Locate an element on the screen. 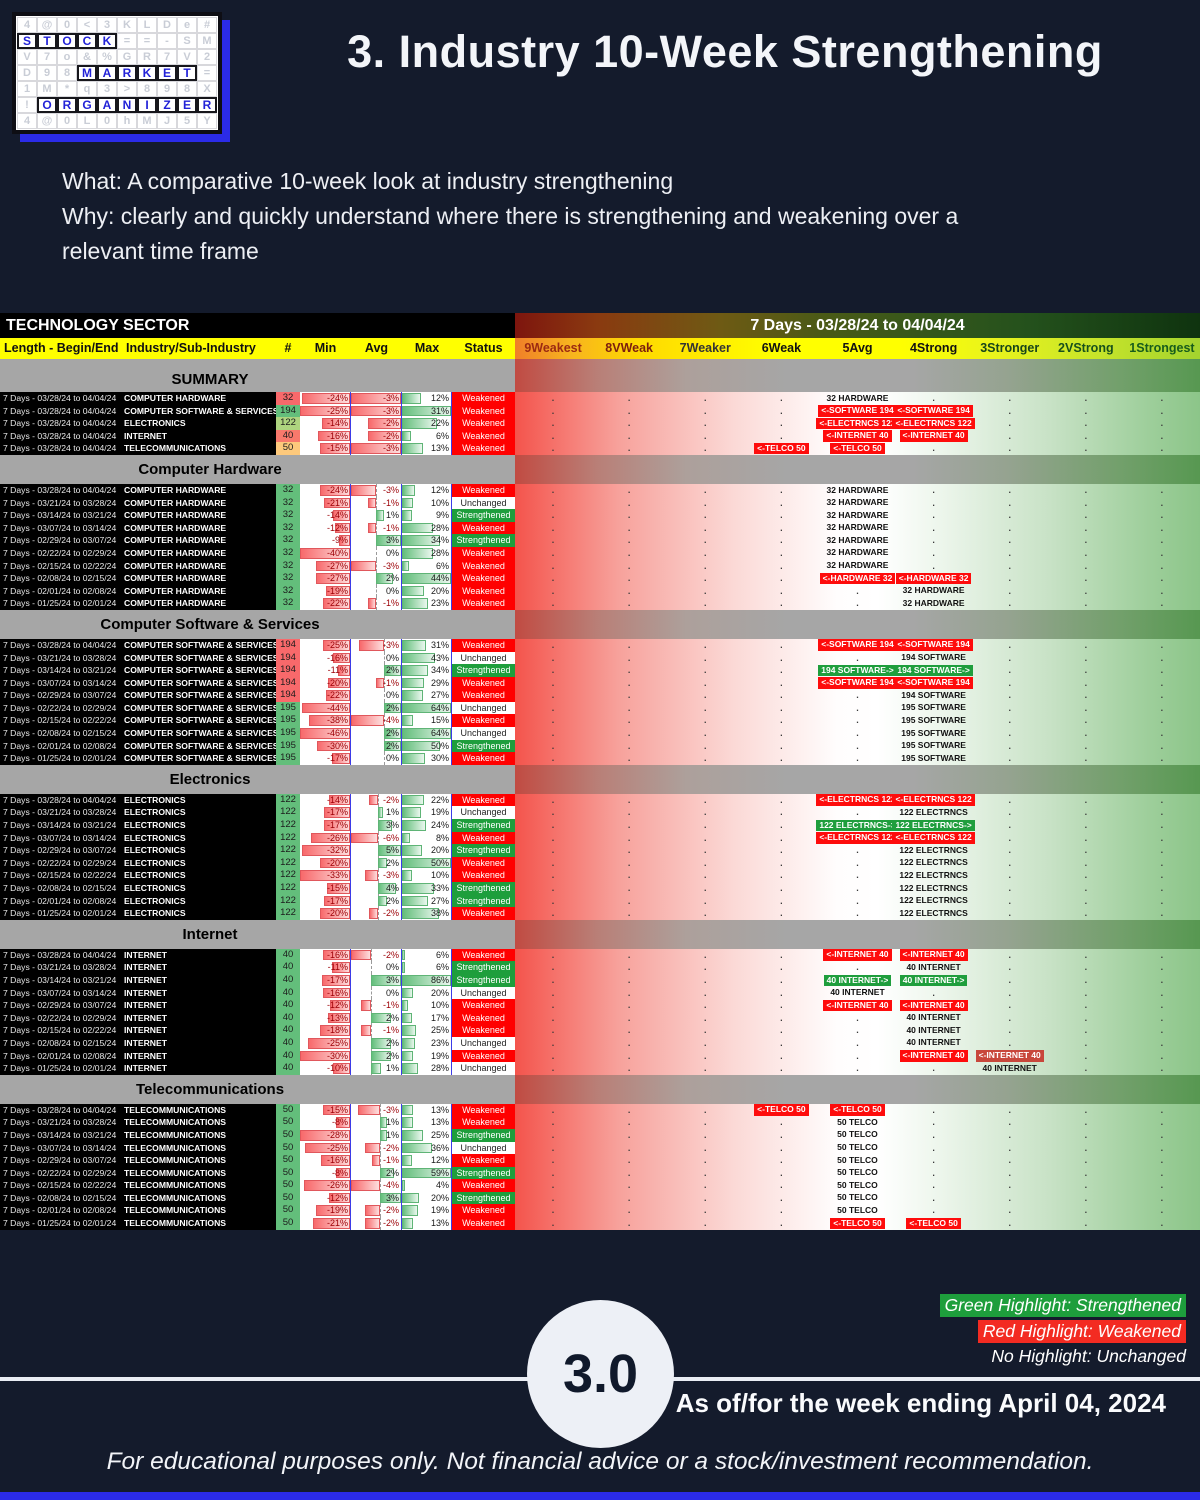 This screenshot has width=1200, height=1500. period-cell: 7 Days - 01/25/24 to 02/01/24 is located at coordinates (61, 913).